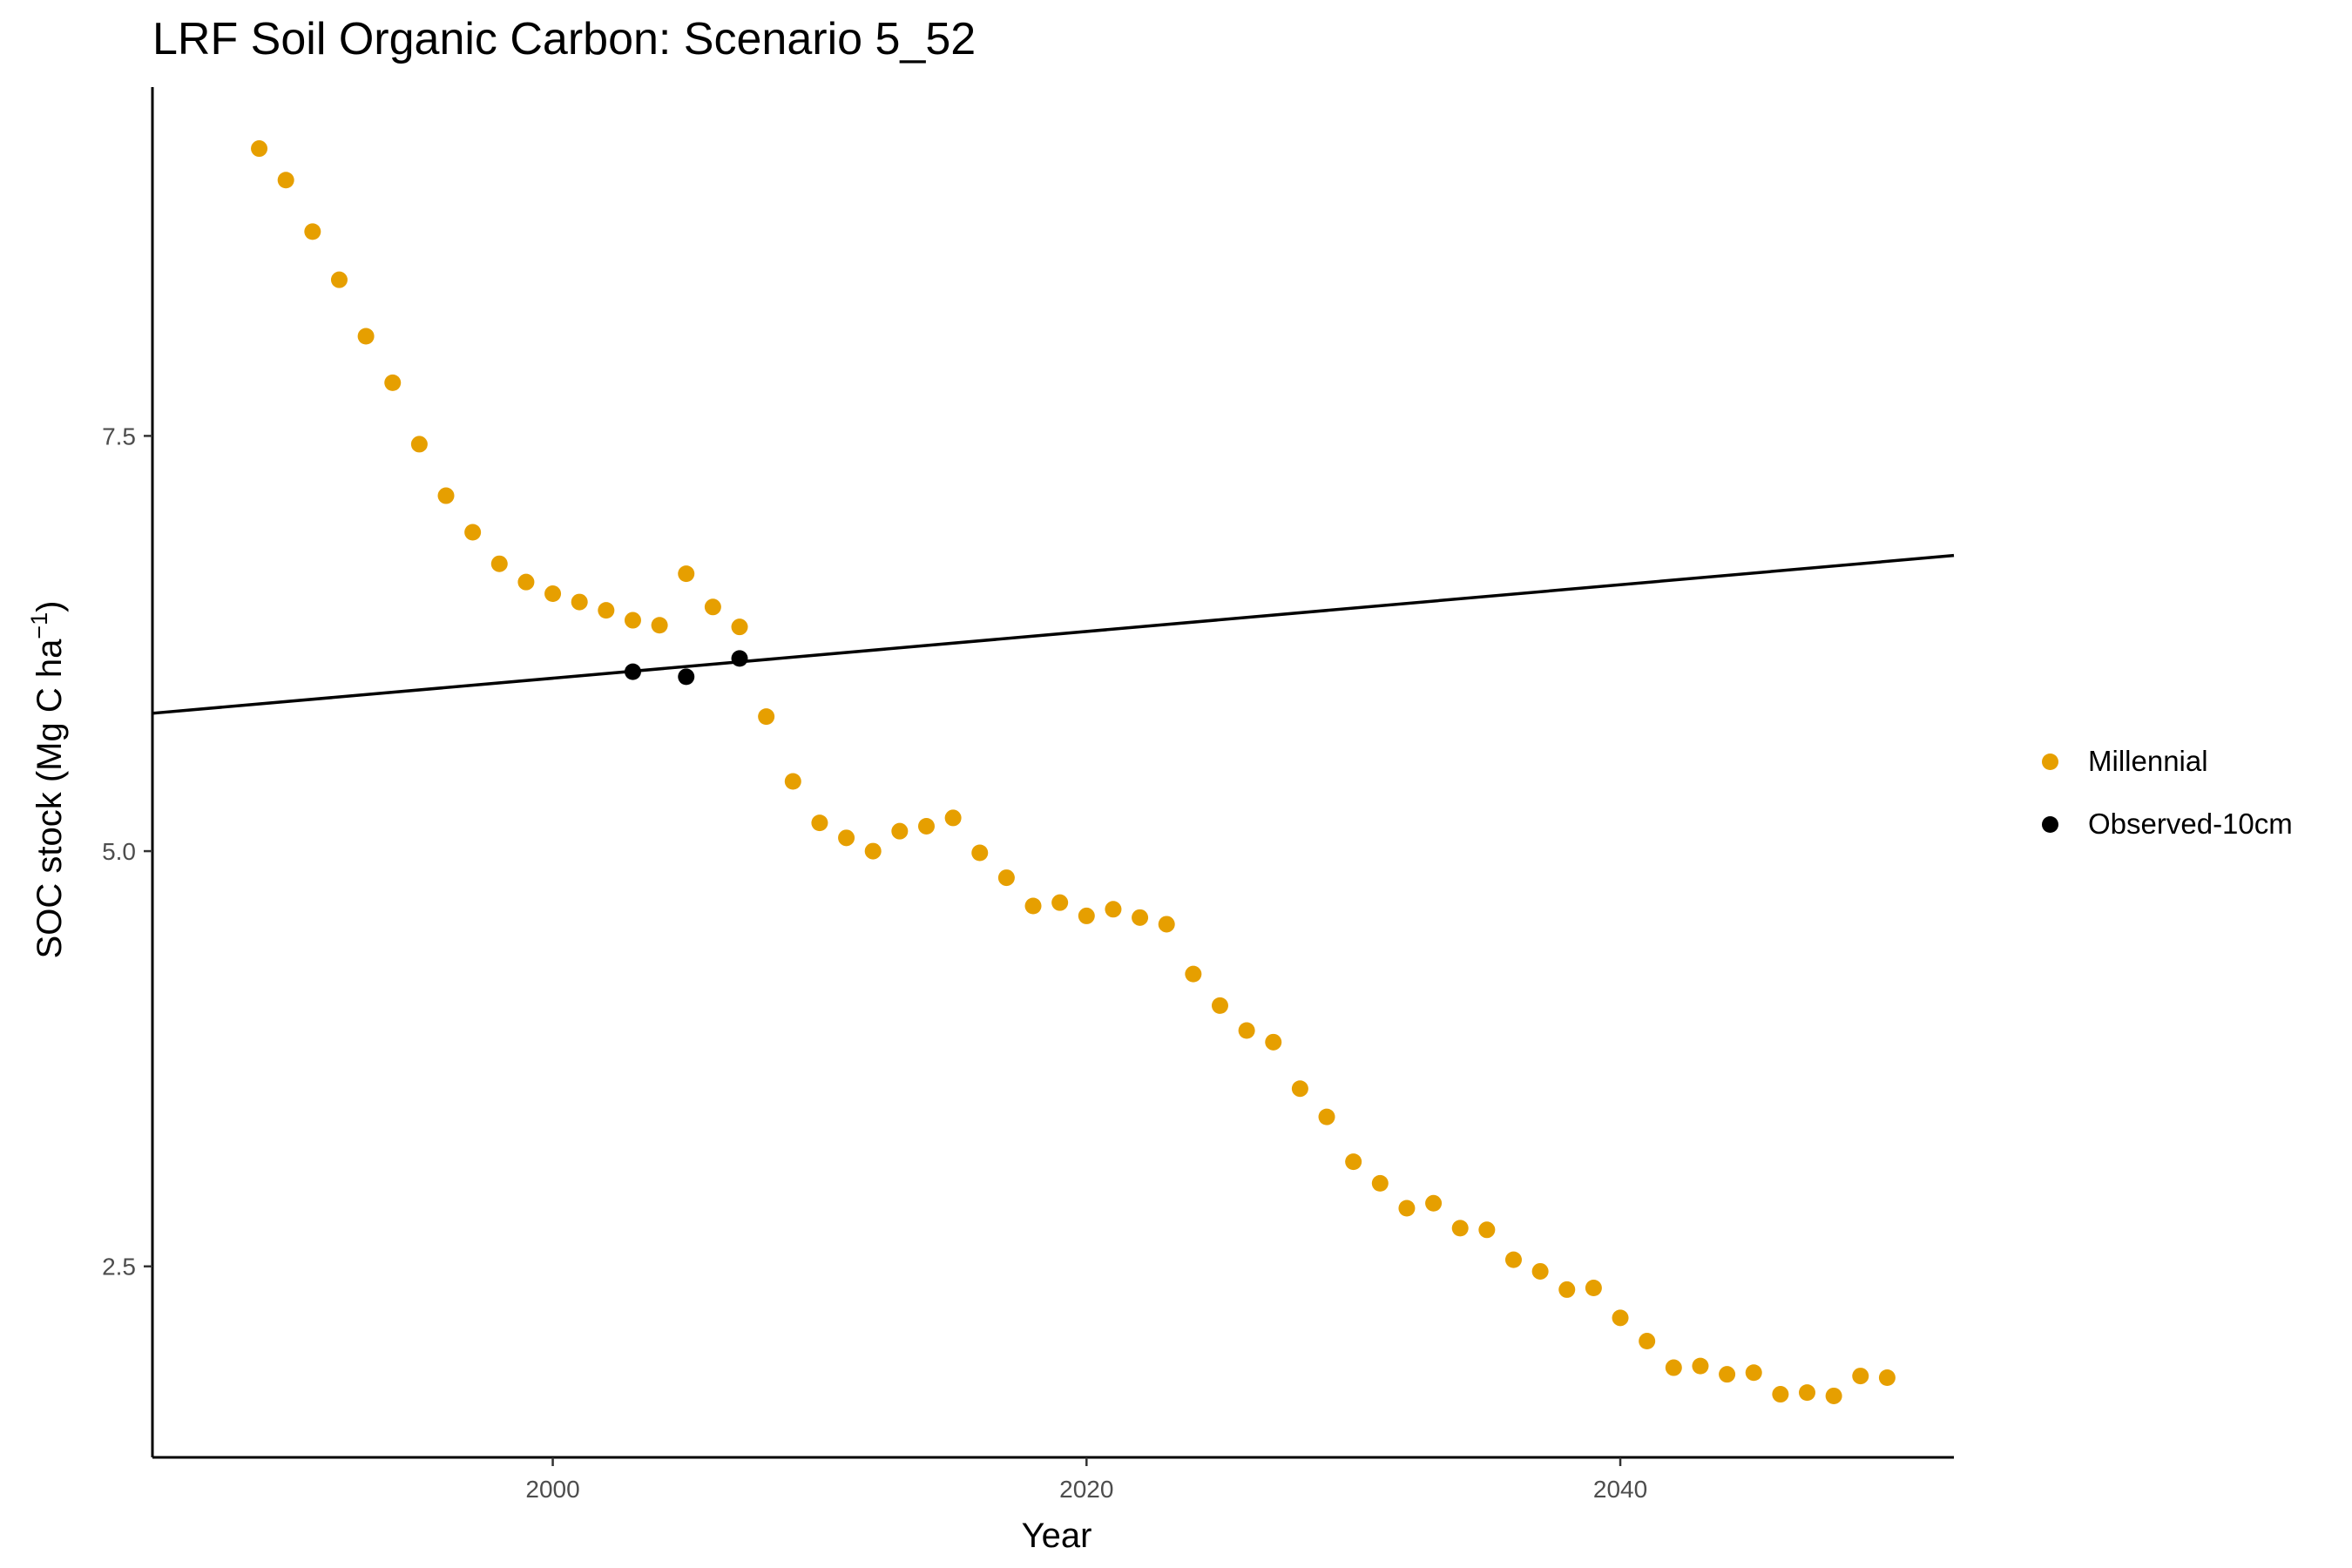 This screenshot has height=1568, width=2352. I want to click on legend-dot-observed, so click(2050, 824).